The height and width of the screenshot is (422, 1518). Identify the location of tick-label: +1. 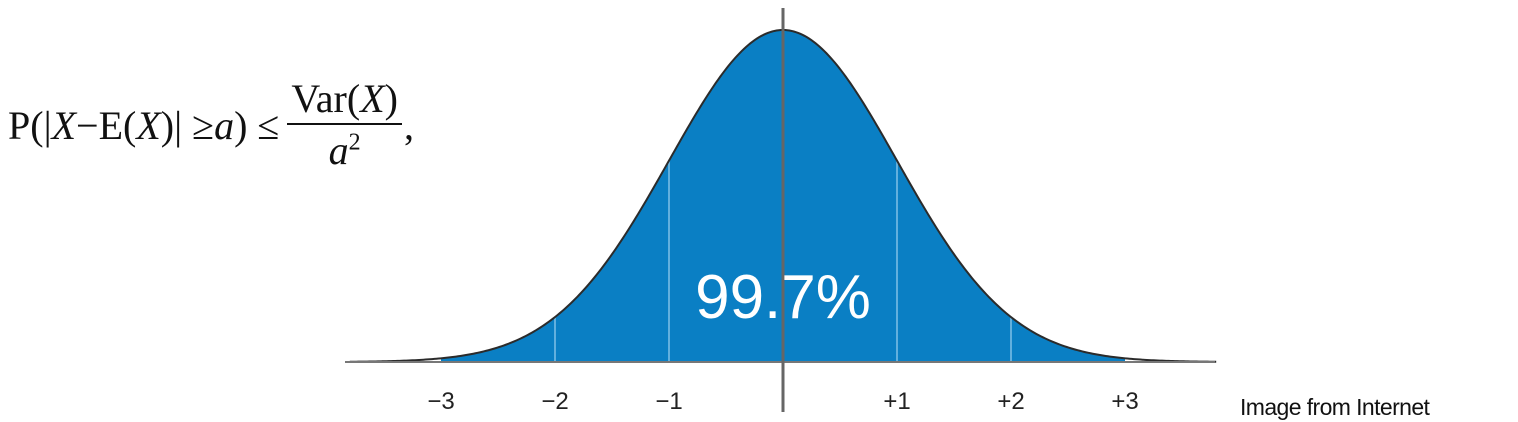
(896, 401).